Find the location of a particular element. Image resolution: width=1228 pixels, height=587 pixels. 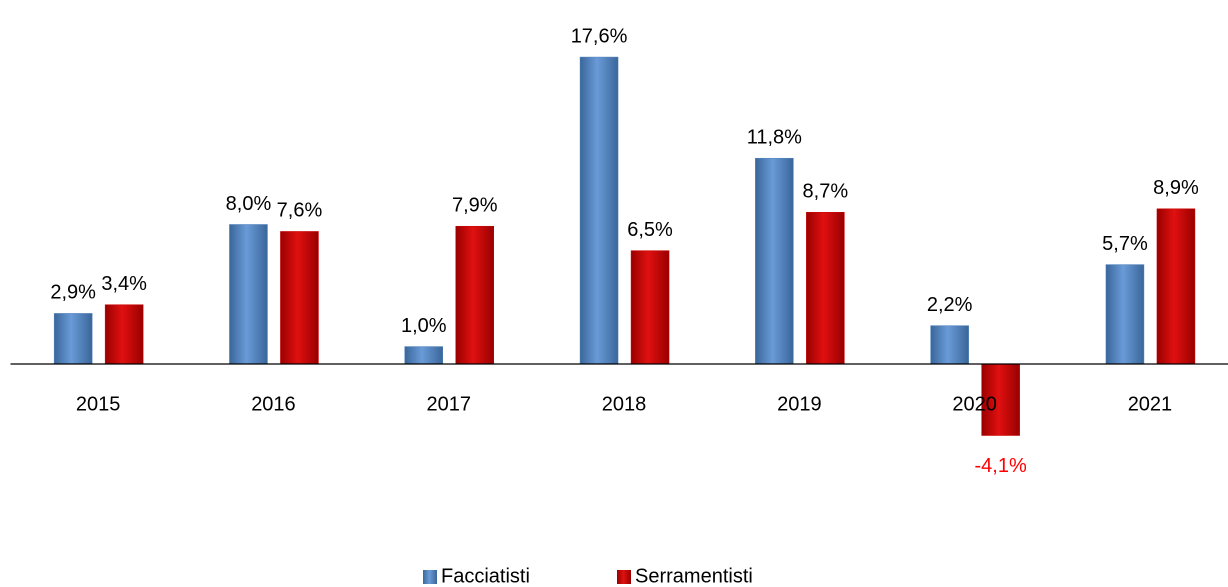

data-label: -4,1% is located at coordinates (1001, 466).